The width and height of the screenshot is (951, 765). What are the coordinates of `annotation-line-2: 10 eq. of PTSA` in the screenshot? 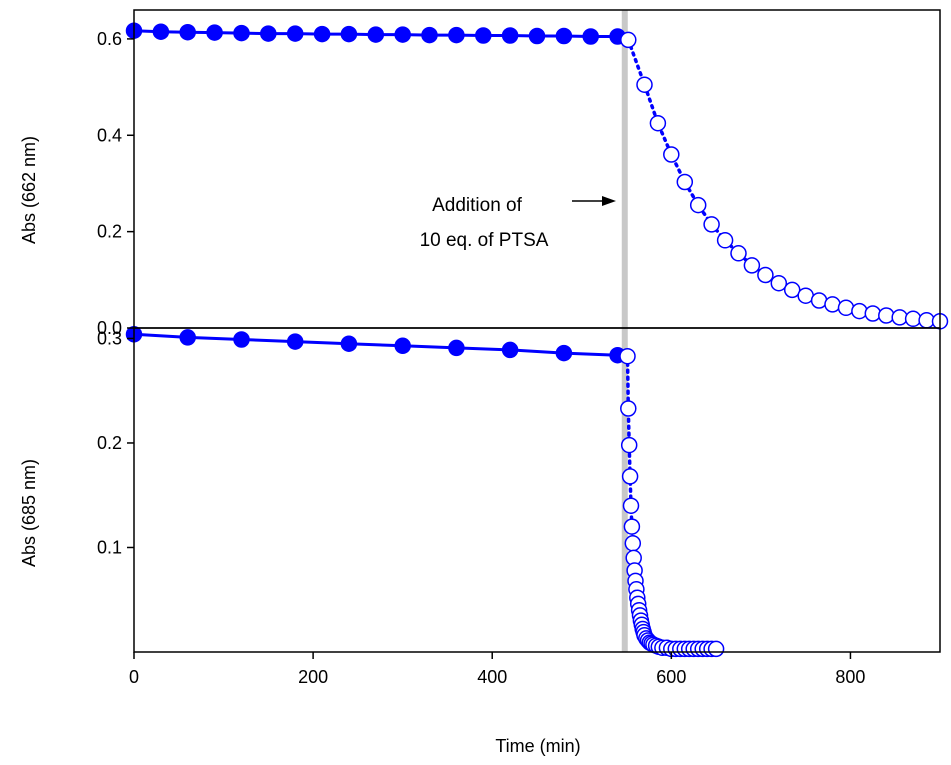 It's located at (484, 240).